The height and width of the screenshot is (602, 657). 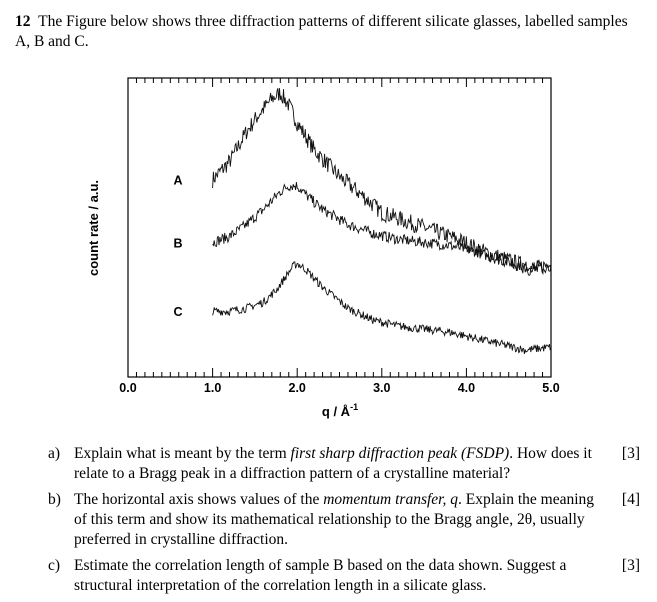 I want to click on x-axis-label: q / Å-1, so click(x=340, y=410).